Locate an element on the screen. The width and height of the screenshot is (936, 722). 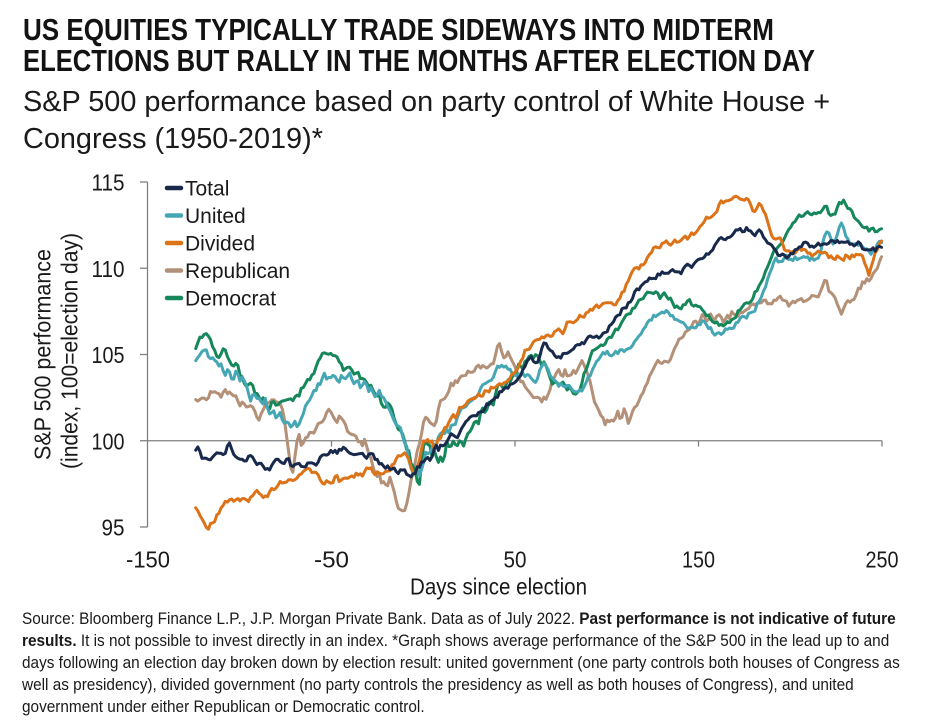
svg-text: 115 is located at coordinates (108, 183).